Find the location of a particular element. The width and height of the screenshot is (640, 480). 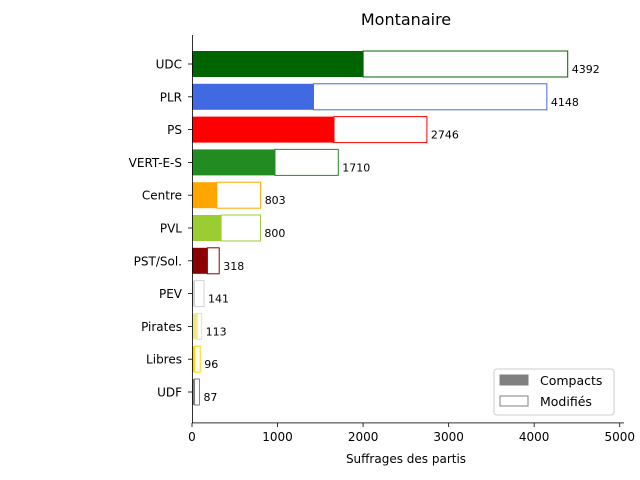

y-tick-label-2: PS is located at coordinates (174, 130).